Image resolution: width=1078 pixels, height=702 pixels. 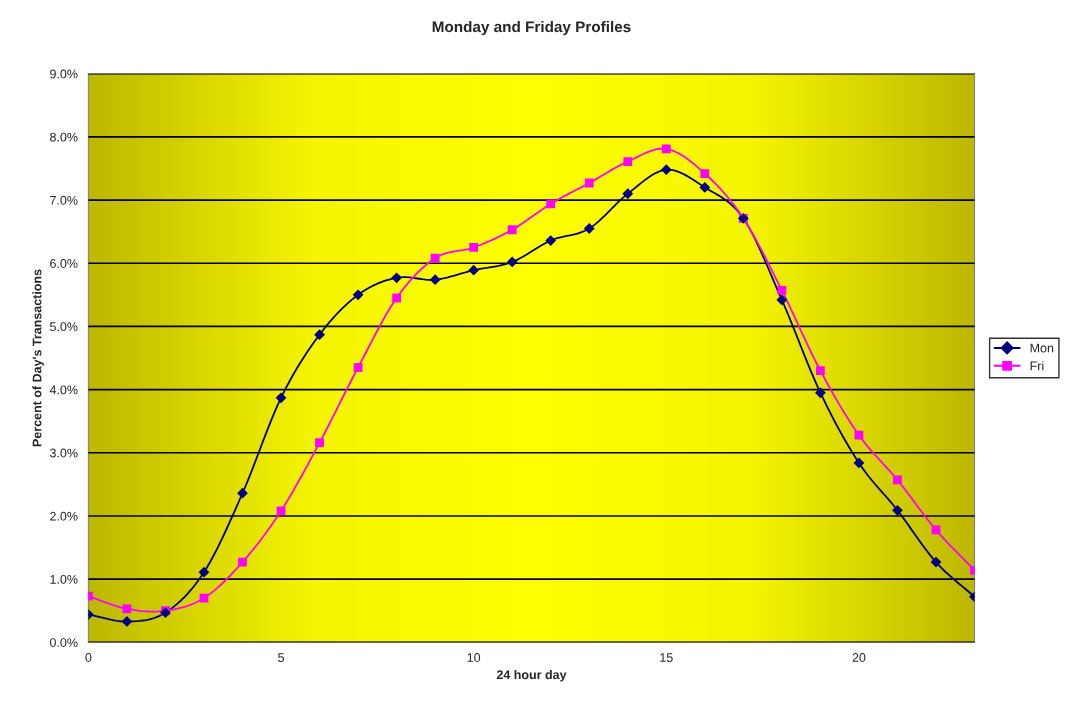 What do you see at coordinates (1037, 366) in the screenshot?
I see `legend-label: Fri` at bounding box center [1037, 366].